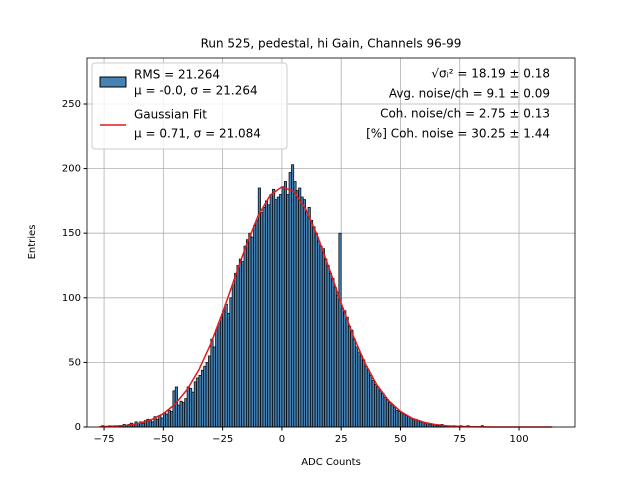 This screenshot has width=640, height=480. What do you see at coordinates (331, 462) in the screenshot?
I see `x-axis-label: ADC Counts` at bounding box center [331, 462].